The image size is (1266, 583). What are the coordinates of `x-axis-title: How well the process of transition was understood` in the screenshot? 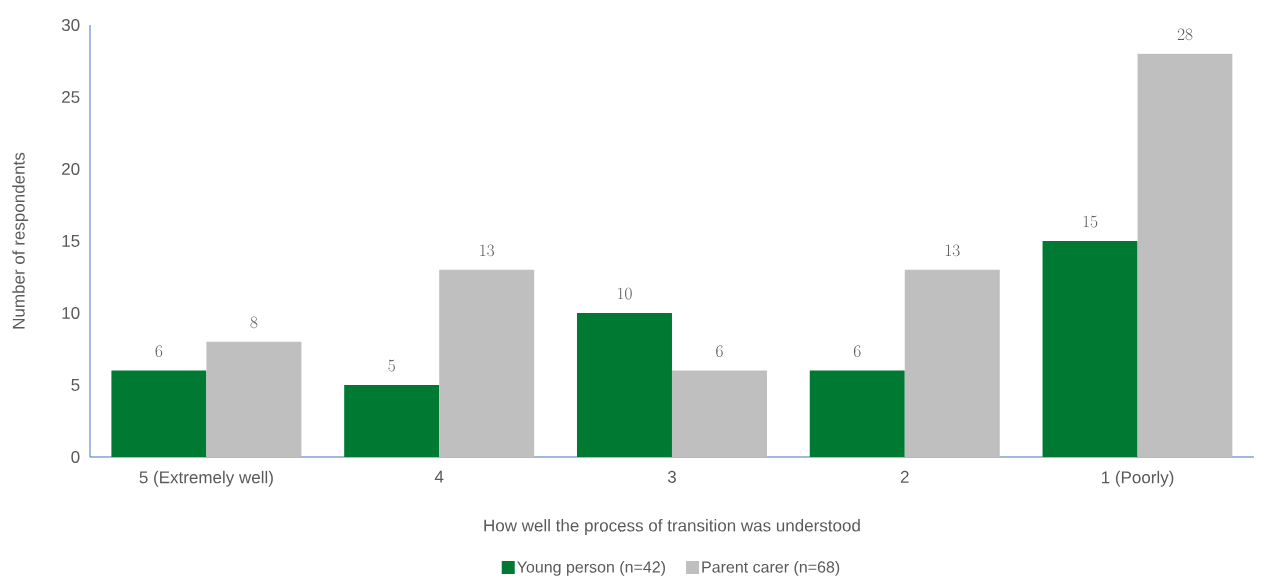 It's located at (672, 527).